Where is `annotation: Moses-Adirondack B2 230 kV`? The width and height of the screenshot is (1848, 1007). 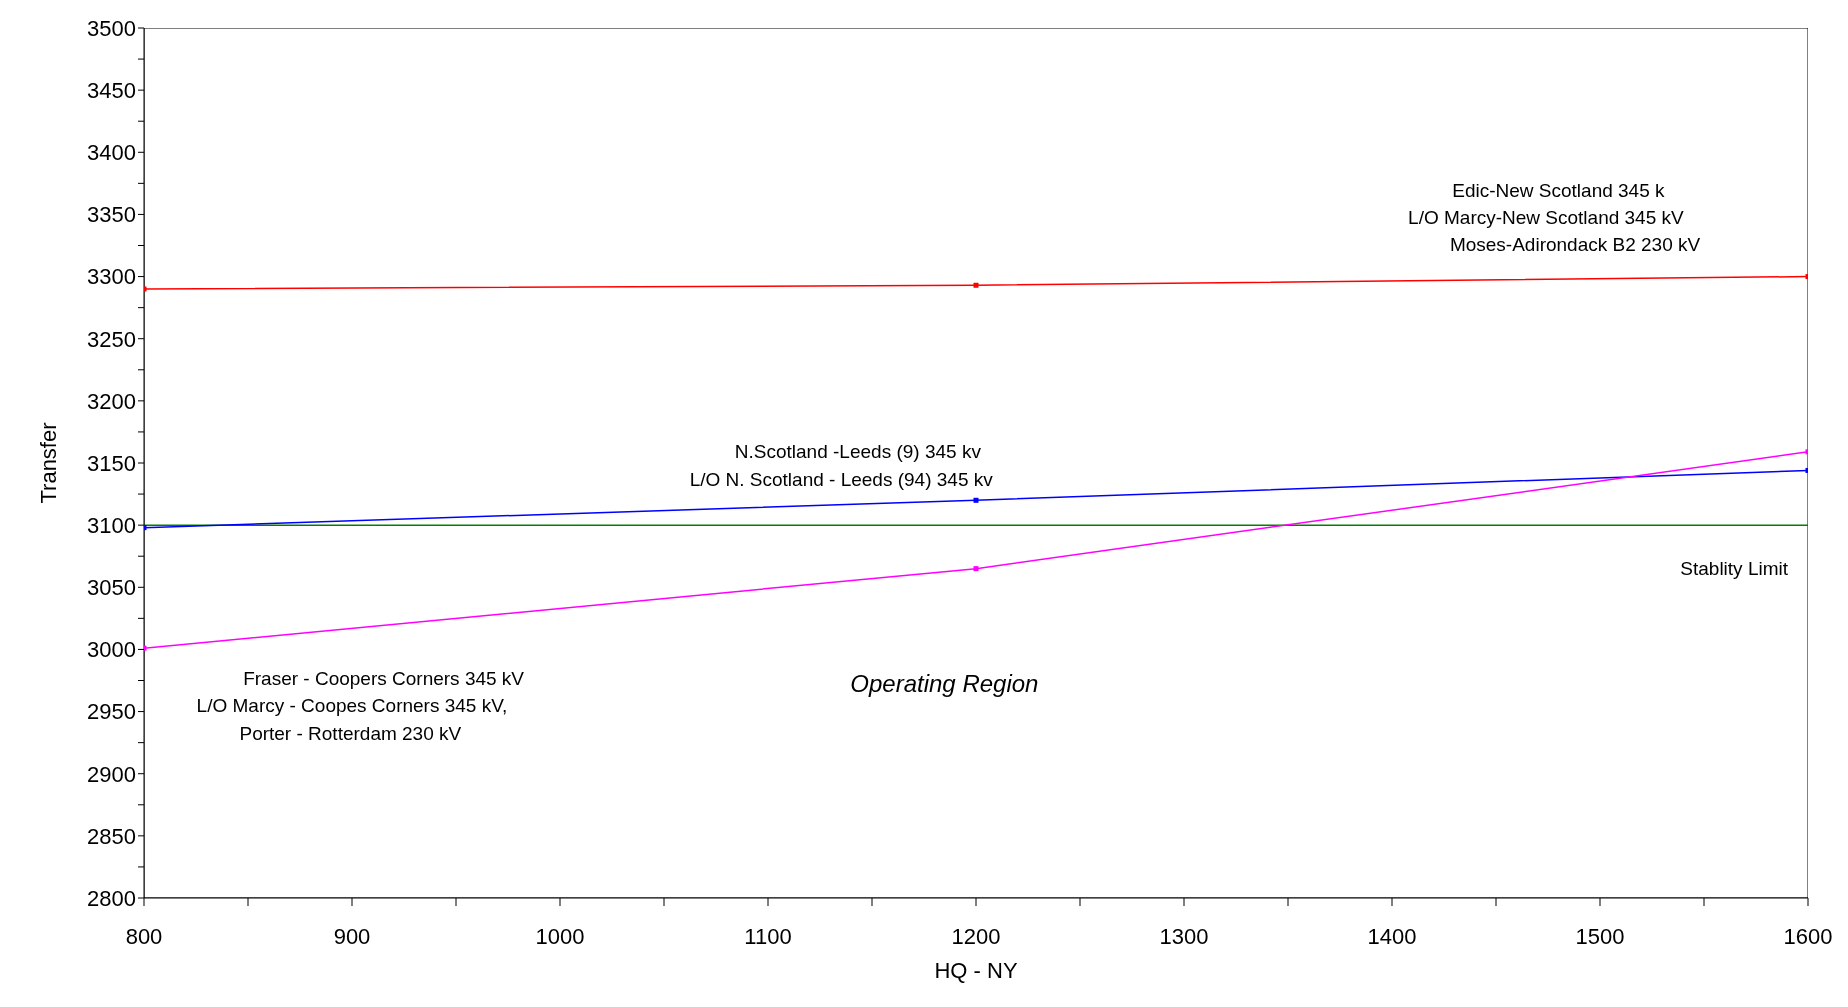
annotation: Moses-Adirondack B2 230 kV is located at coordinates (1575, 245).